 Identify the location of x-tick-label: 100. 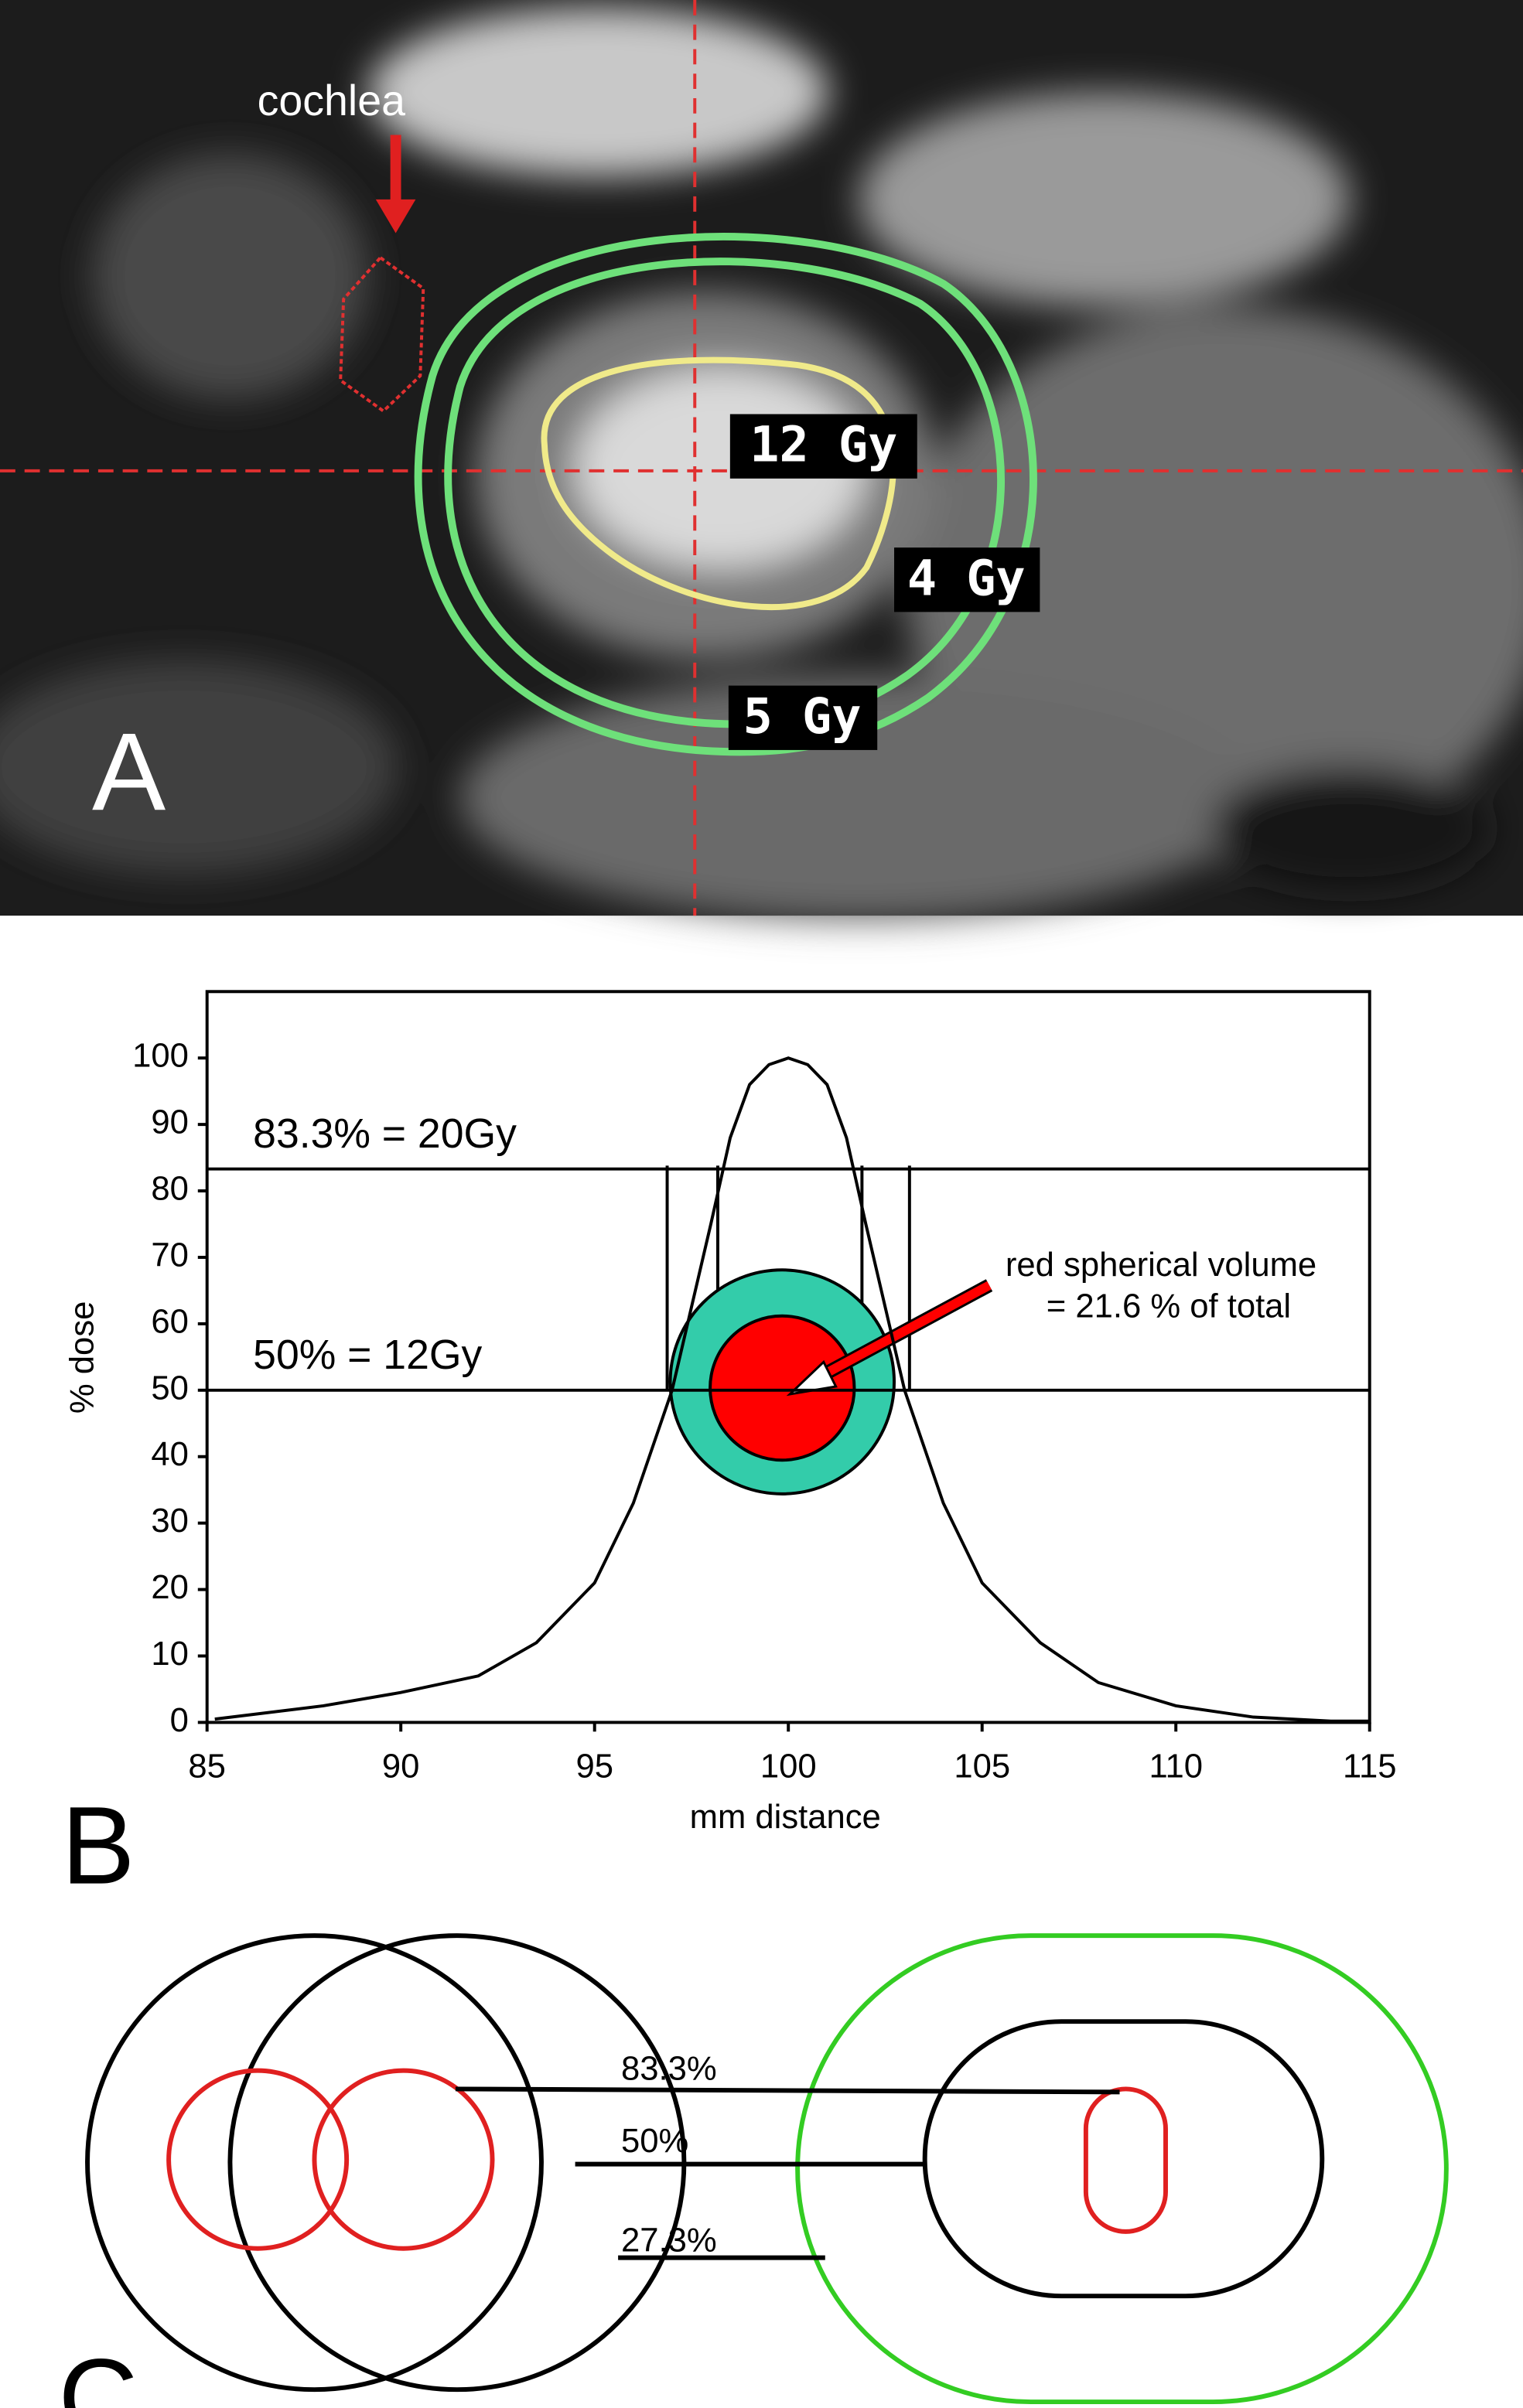
(788, 1766).